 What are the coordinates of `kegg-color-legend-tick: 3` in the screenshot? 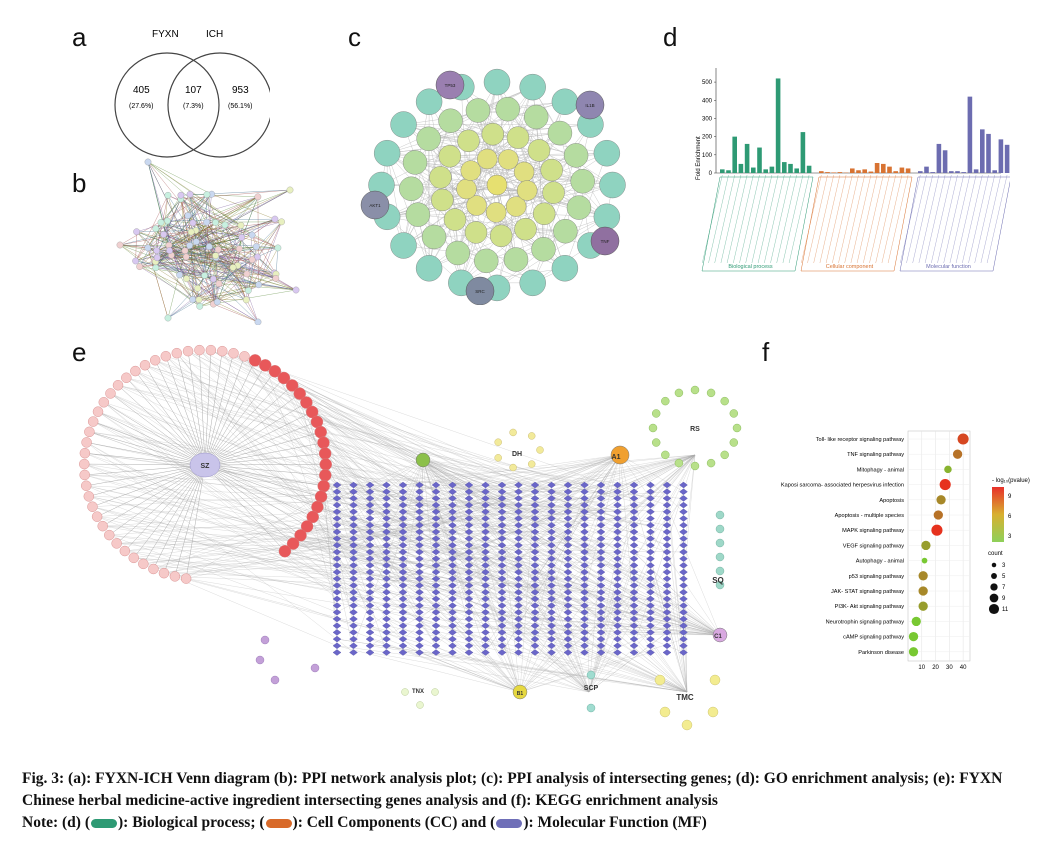 It's located at (1010, 537).